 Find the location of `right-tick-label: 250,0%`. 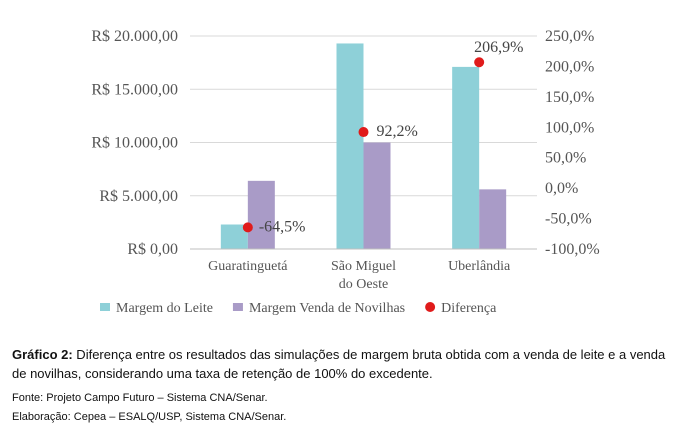

right-tick-label: 250,0% is located at coordinates (569, 36).